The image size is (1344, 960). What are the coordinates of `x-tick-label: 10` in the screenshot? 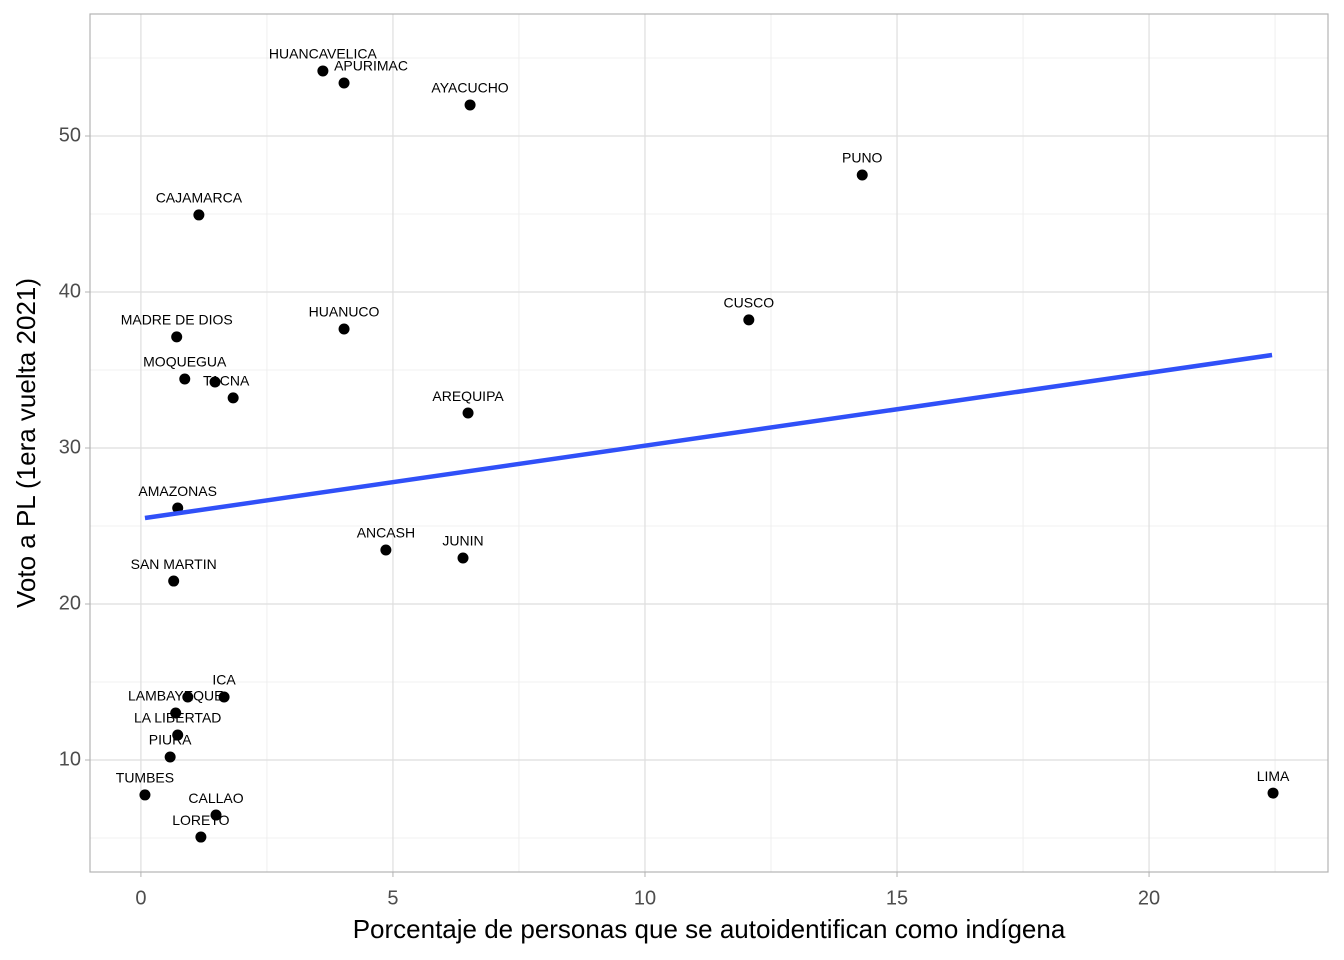 It's located at (645, 898).